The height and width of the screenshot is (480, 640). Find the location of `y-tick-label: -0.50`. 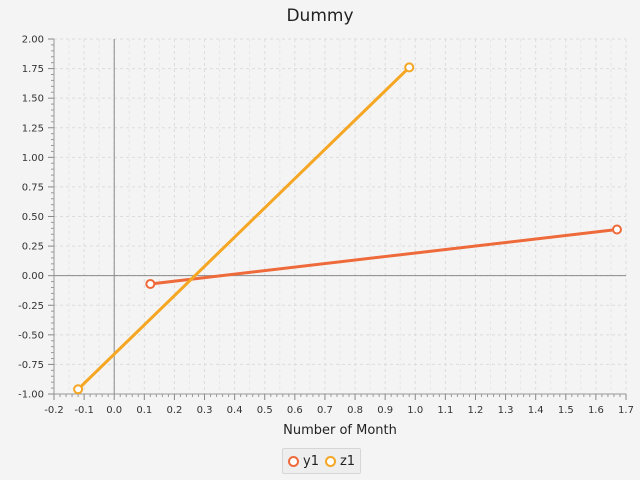

y-tick-label: -0.50 is located at coordinates (31, 335).